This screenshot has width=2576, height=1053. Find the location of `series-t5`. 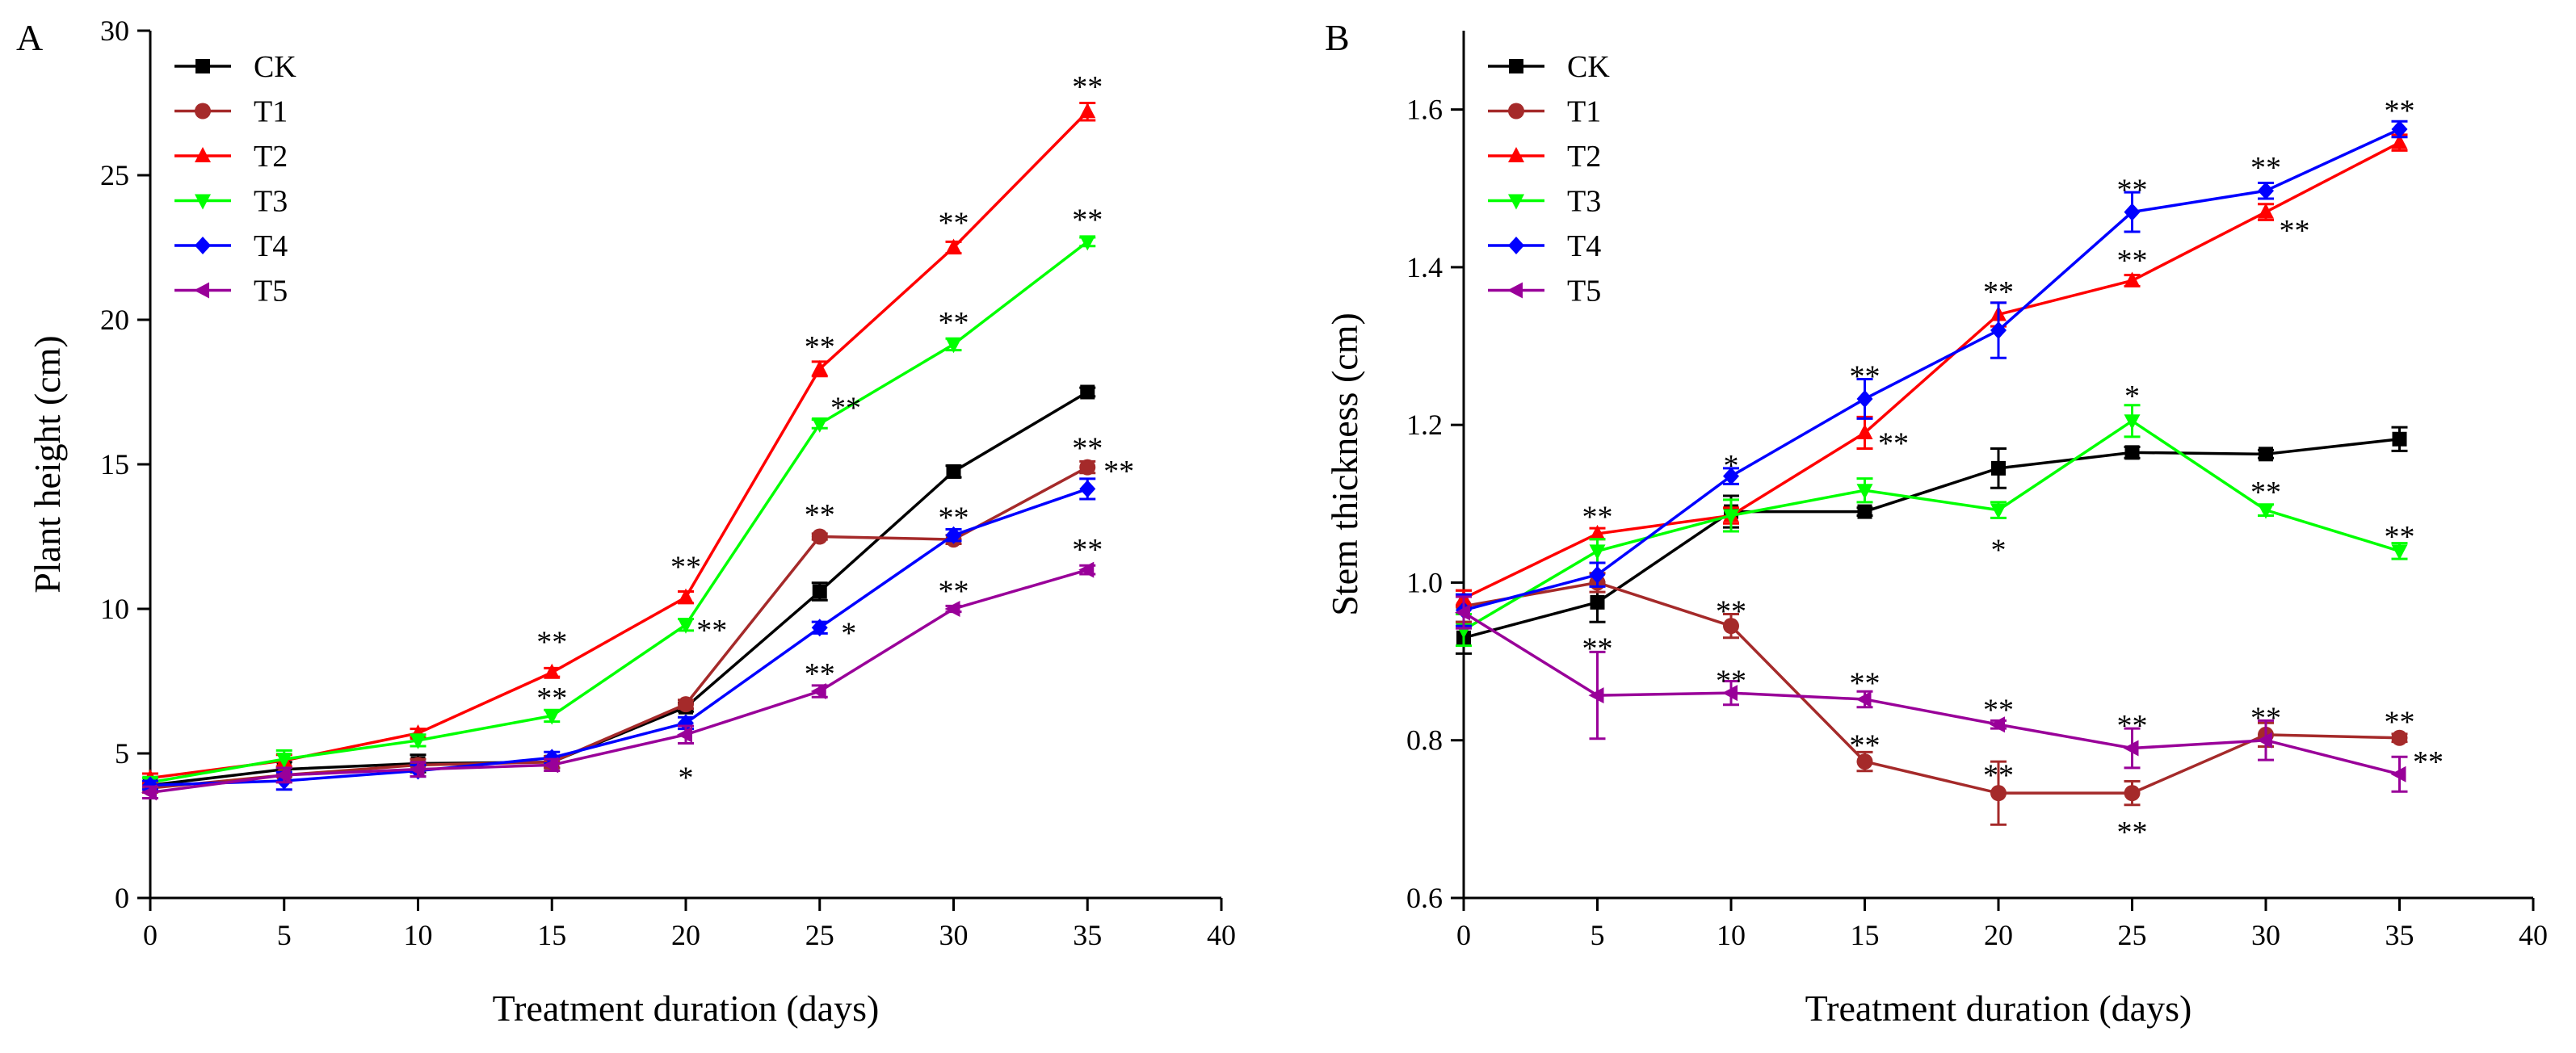

series-t5 is located at coordinates (1932, 694).